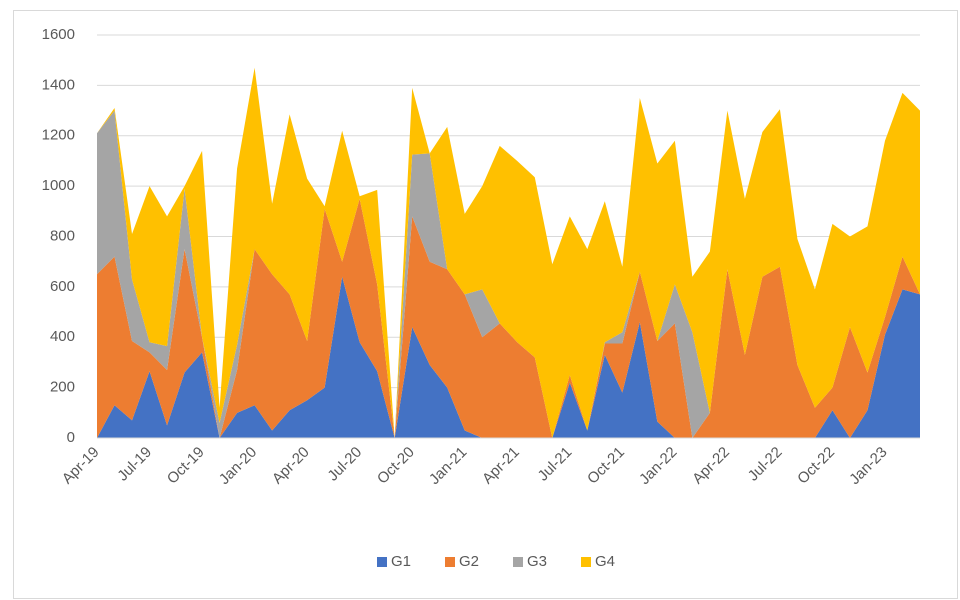 This screenshot has width=960, height=600. I want to click on y-tick-label: 600, so click(62, 286).